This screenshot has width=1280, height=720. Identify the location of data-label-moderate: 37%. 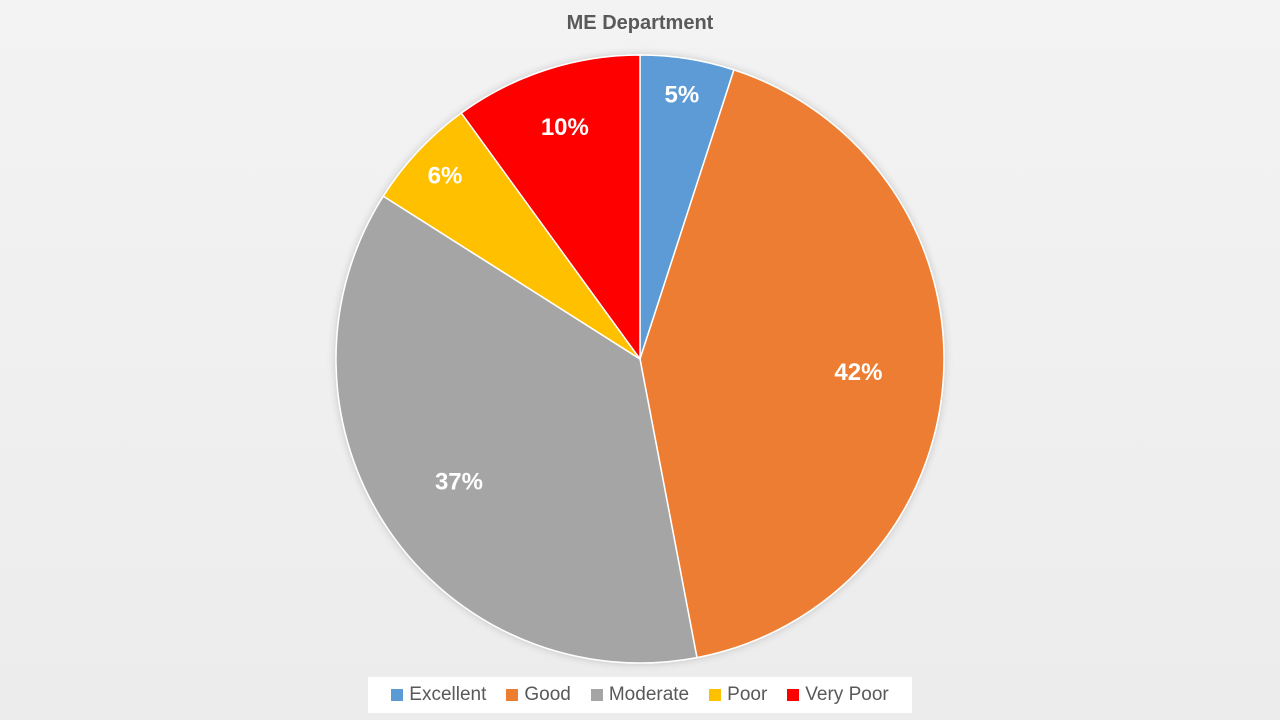
(459, 482).